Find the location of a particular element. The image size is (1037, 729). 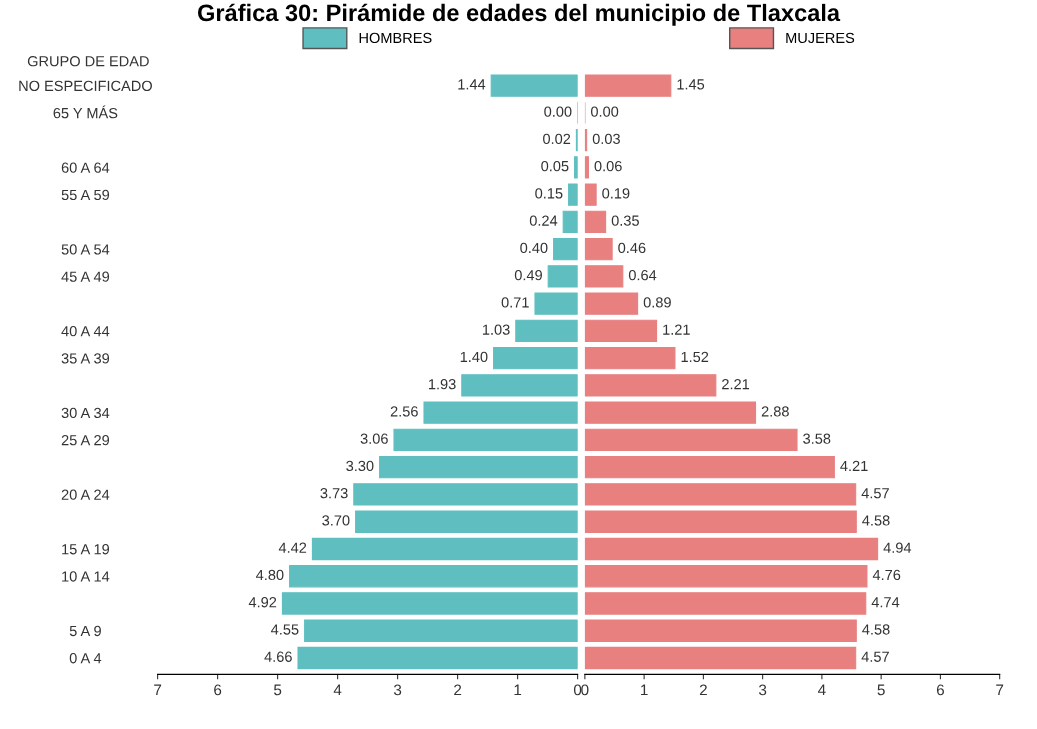

data-label: 4.66 is located at coordinates (278, 656).